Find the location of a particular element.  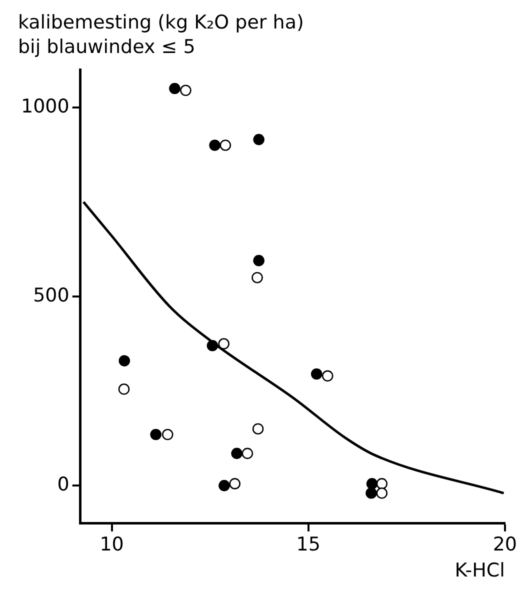

y-tick-label: 500 is located at coordinates (51, 295).